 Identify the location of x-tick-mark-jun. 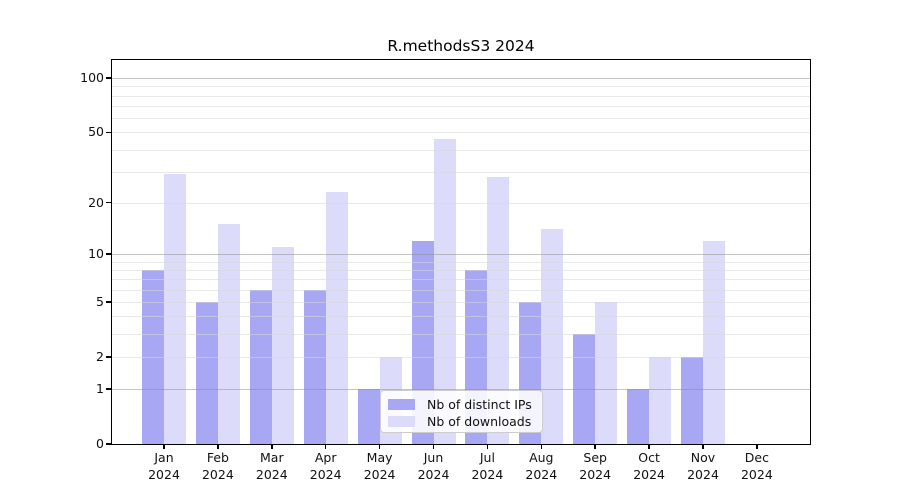
(433, 446).